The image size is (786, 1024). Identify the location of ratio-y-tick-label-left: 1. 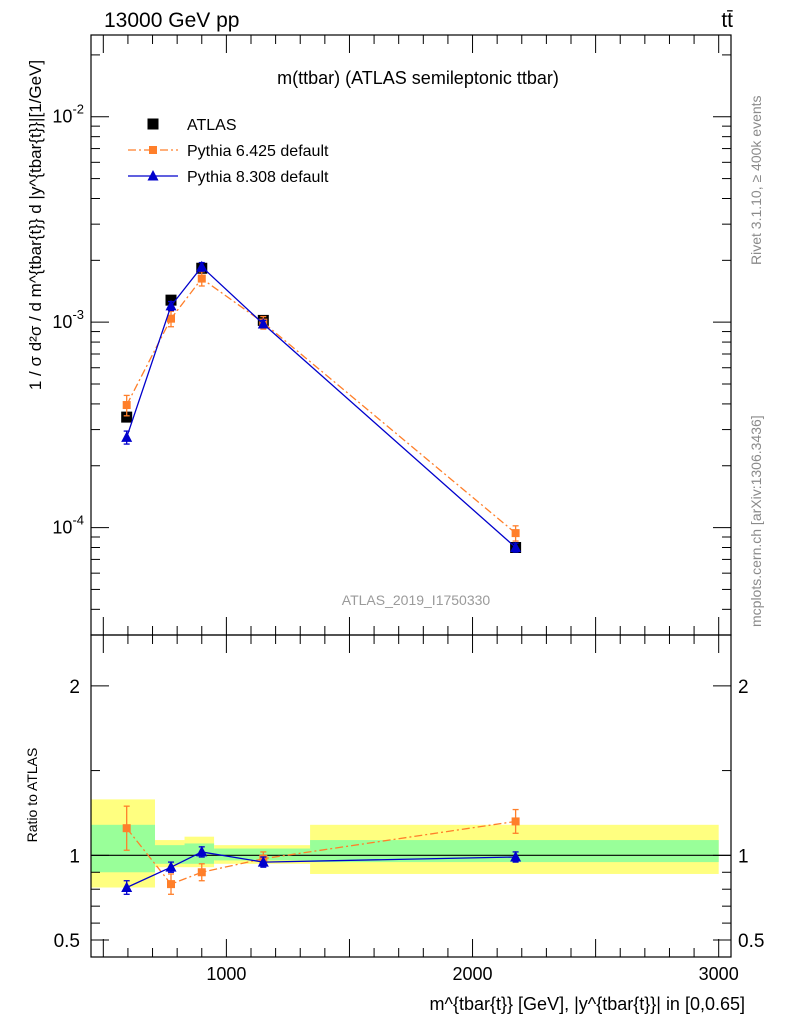
(74, 856).